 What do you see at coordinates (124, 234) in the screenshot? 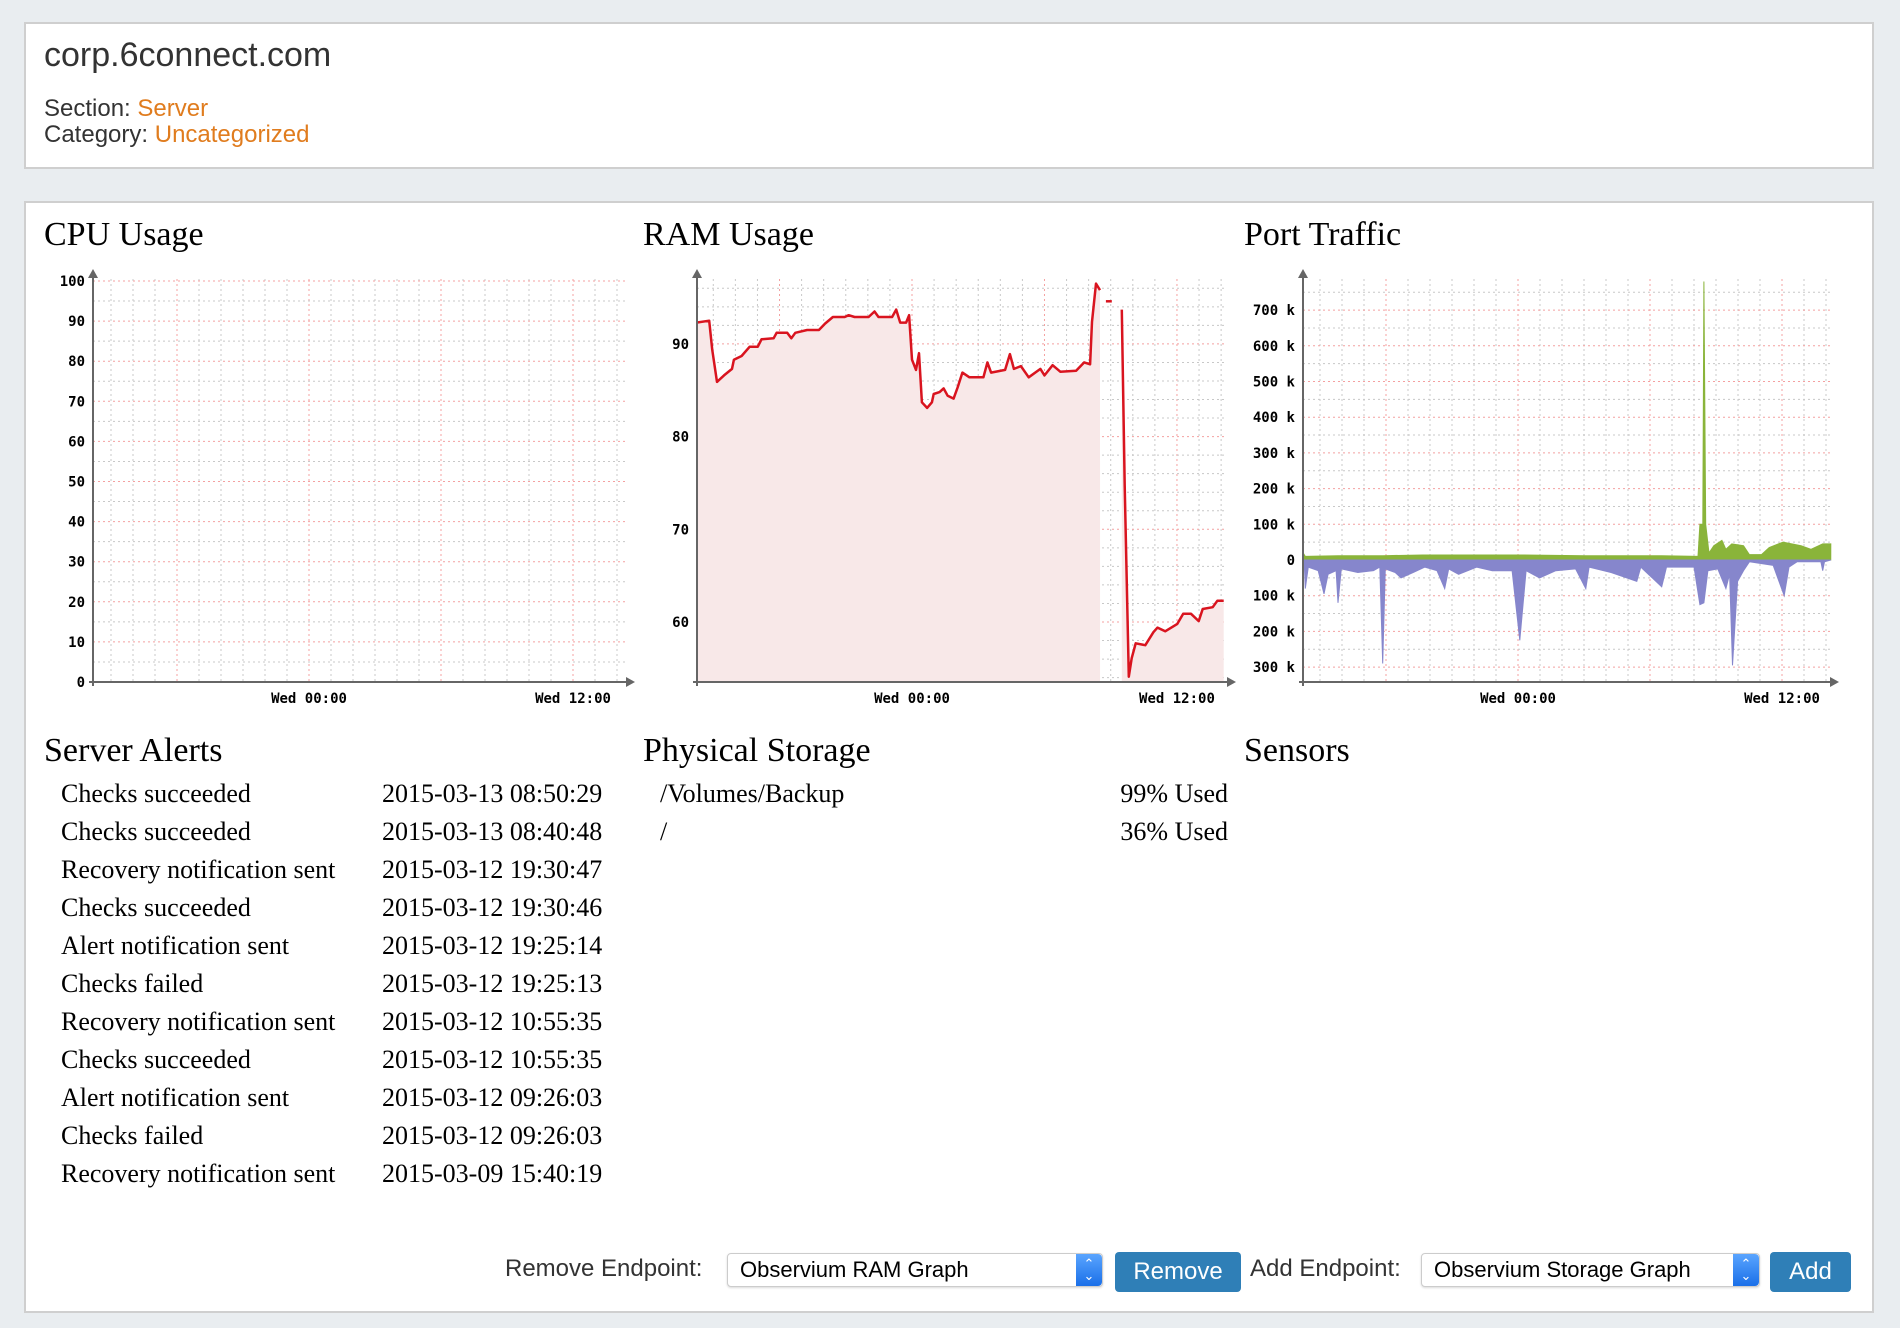
I see `cpu-chart-title: CPU Usage` at bounding box center [124, 234].